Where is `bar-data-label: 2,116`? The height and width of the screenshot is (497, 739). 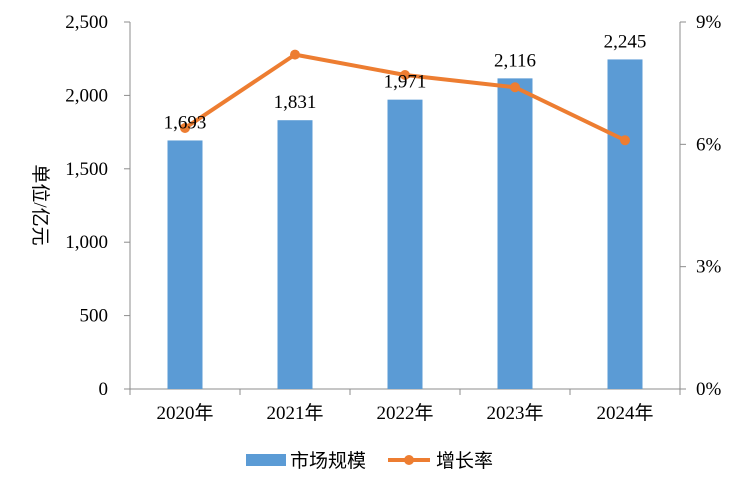
bar-data-label: 2,116 is located at coordinates (515, 60).